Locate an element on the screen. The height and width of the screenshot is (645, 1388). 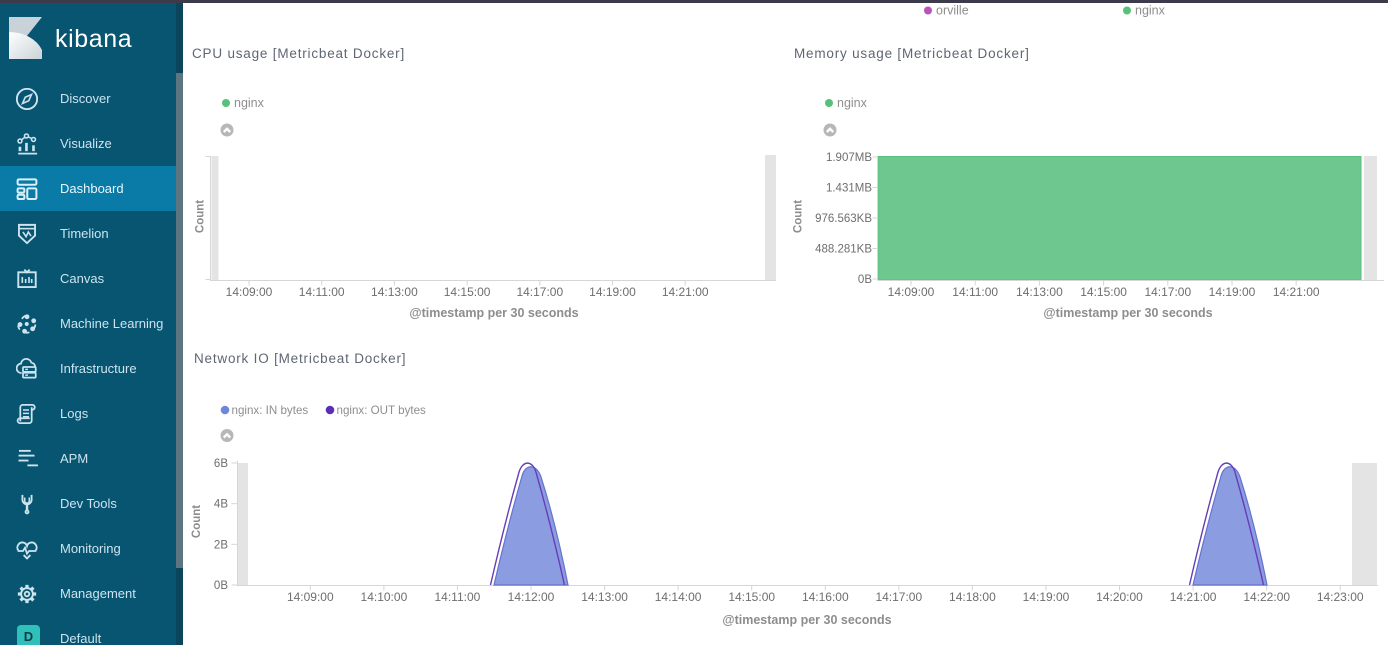
svg-text: 14:18:00 is located at coordinates (972, 597).